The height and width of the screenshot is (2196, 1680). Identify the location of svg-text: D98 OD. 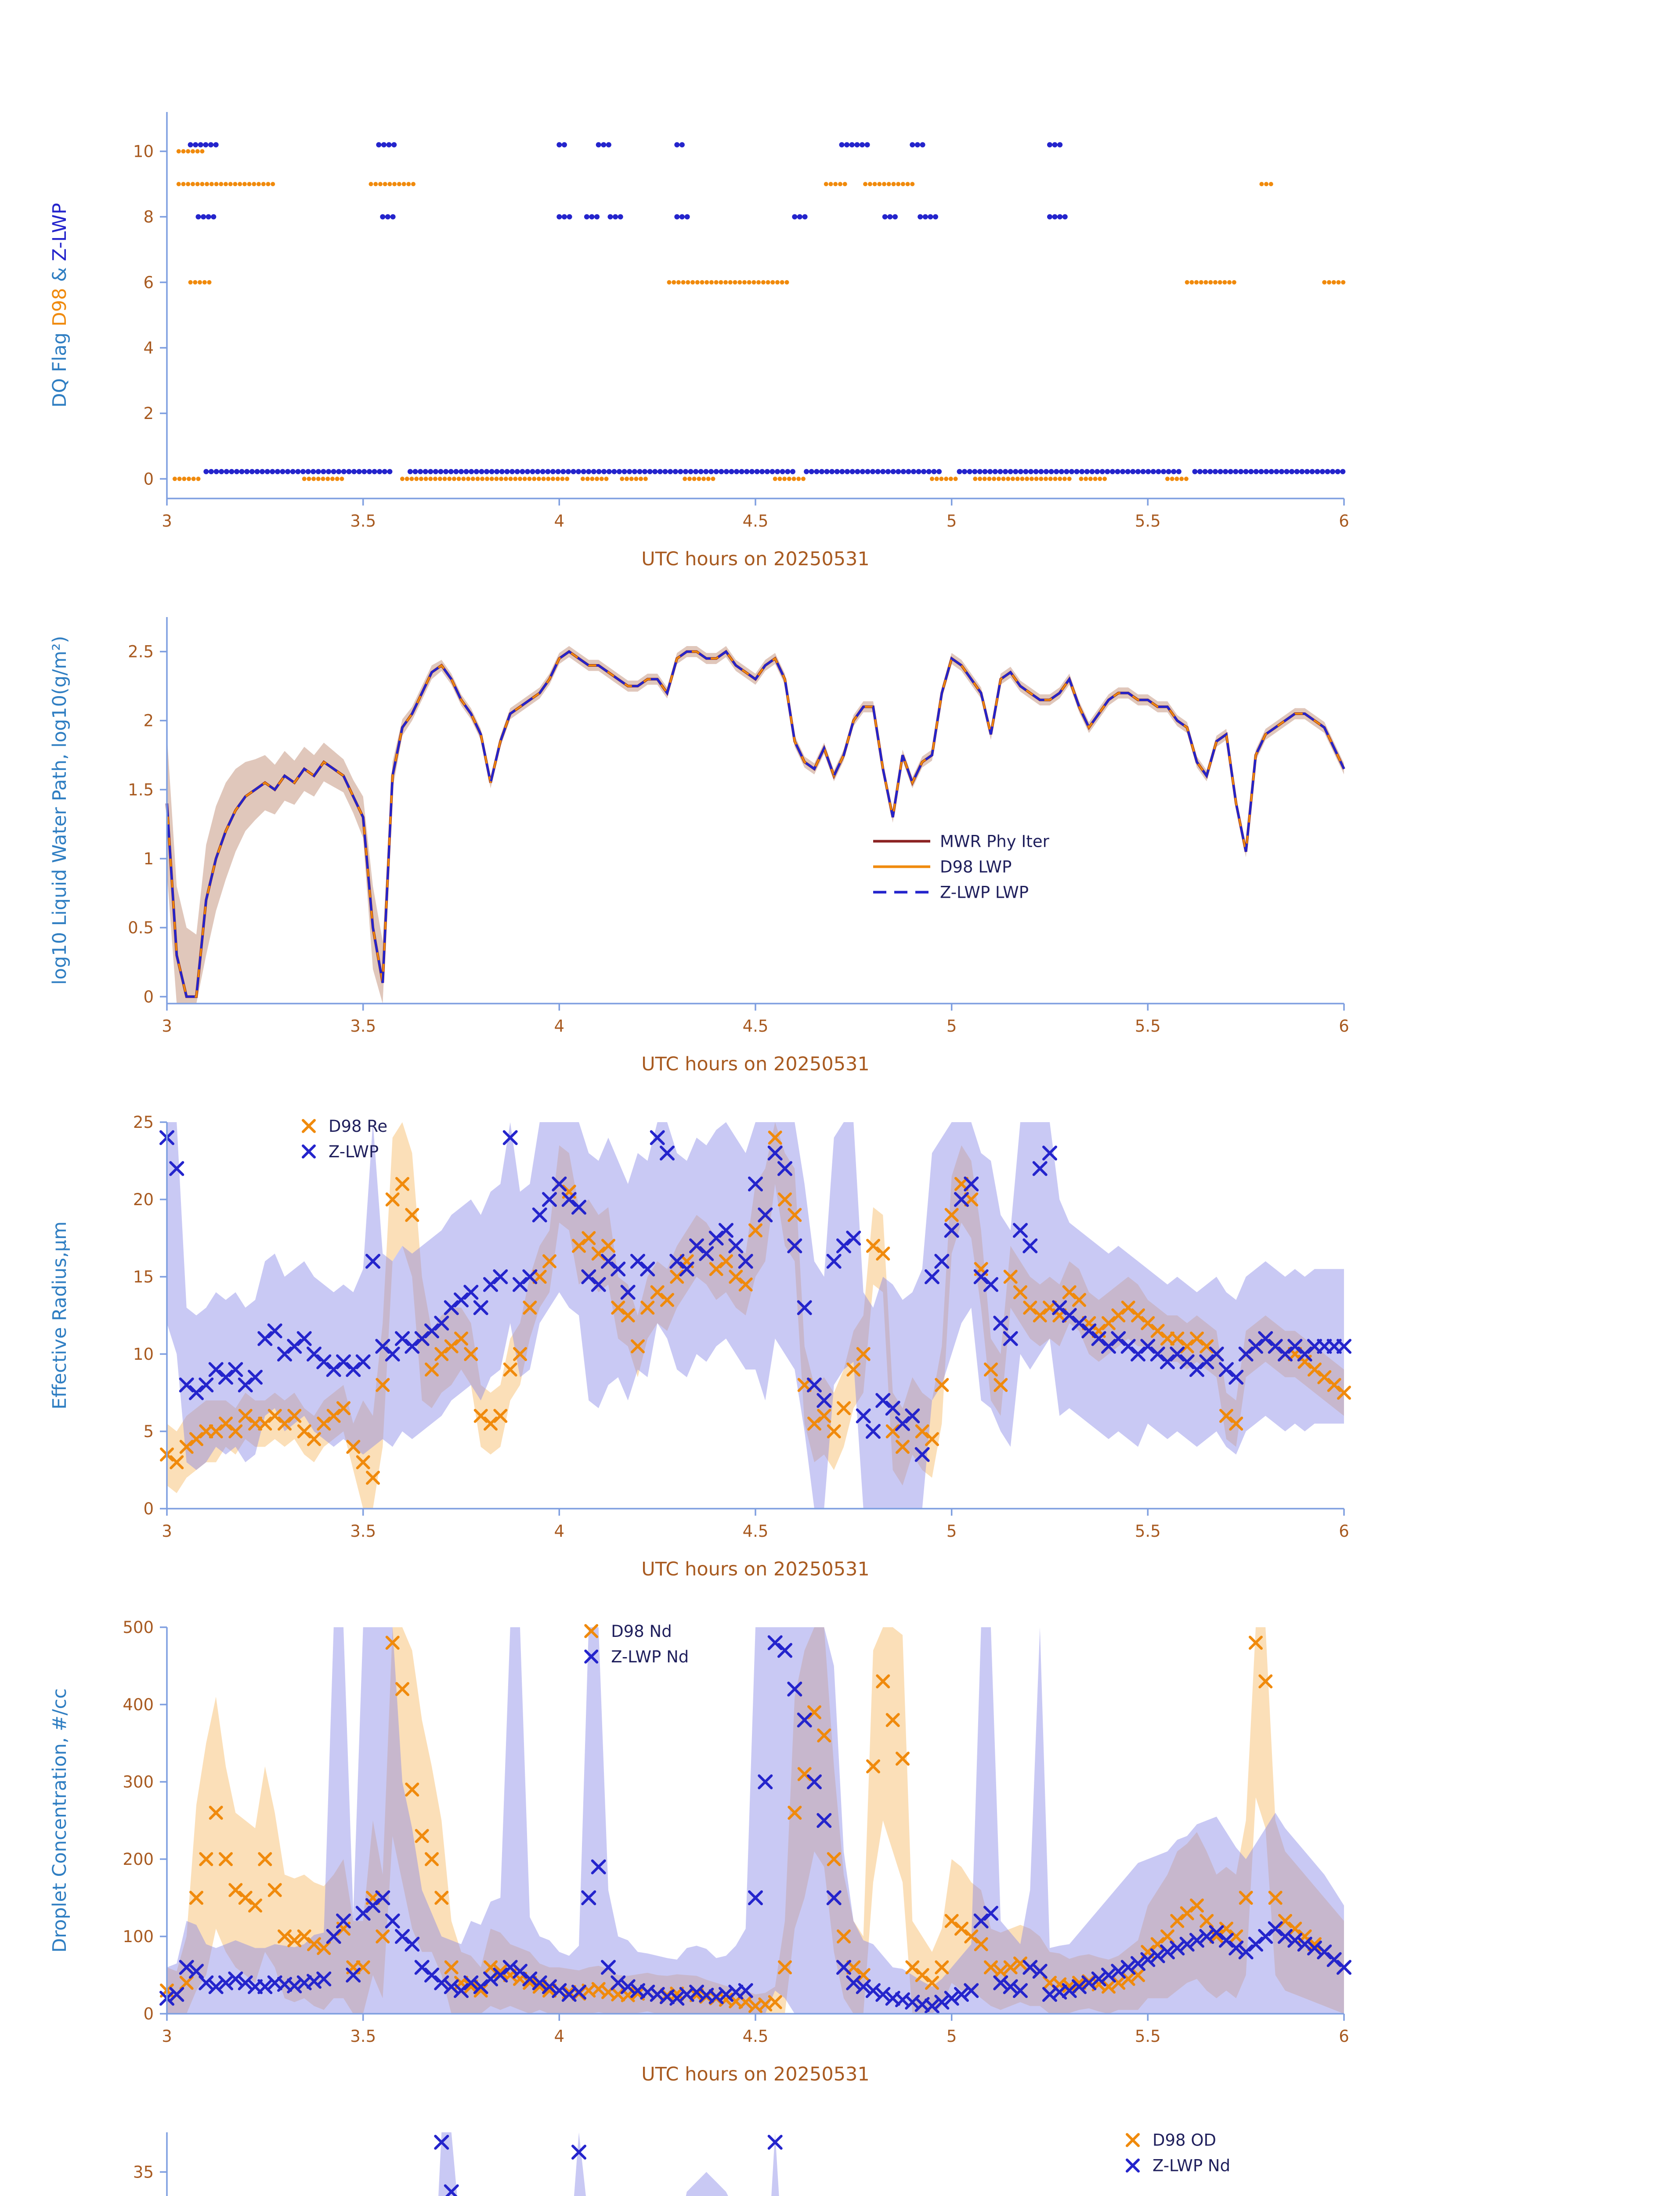
(1185, 2140).